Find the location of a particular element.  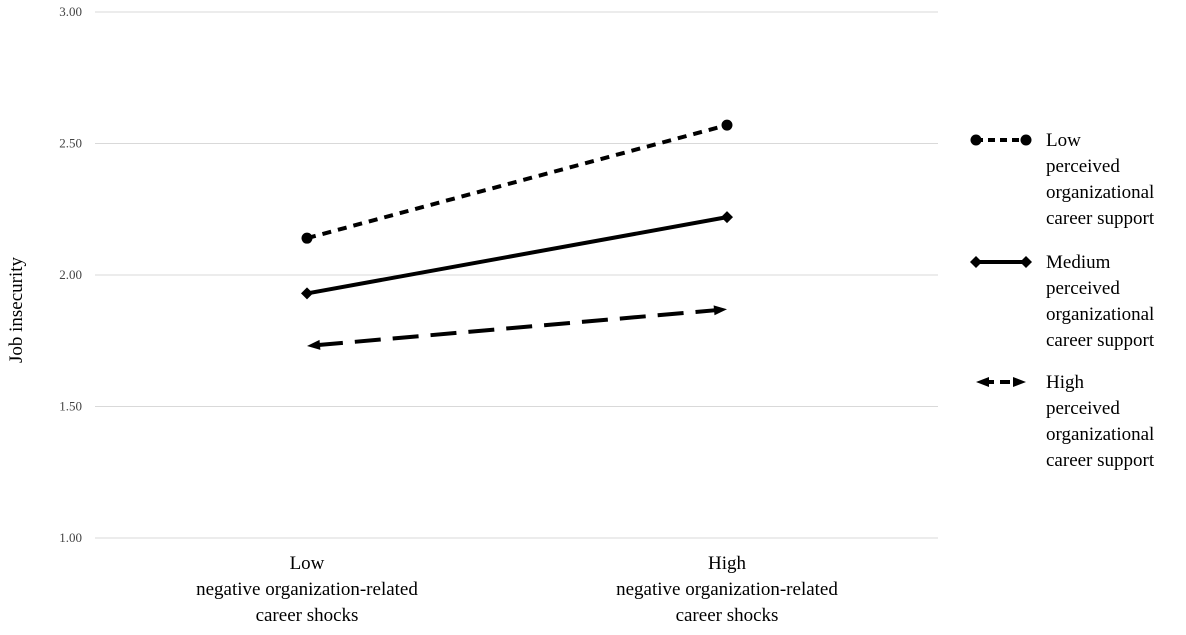

y-tick-label: 2.00 is located at coordinates (70, 274).